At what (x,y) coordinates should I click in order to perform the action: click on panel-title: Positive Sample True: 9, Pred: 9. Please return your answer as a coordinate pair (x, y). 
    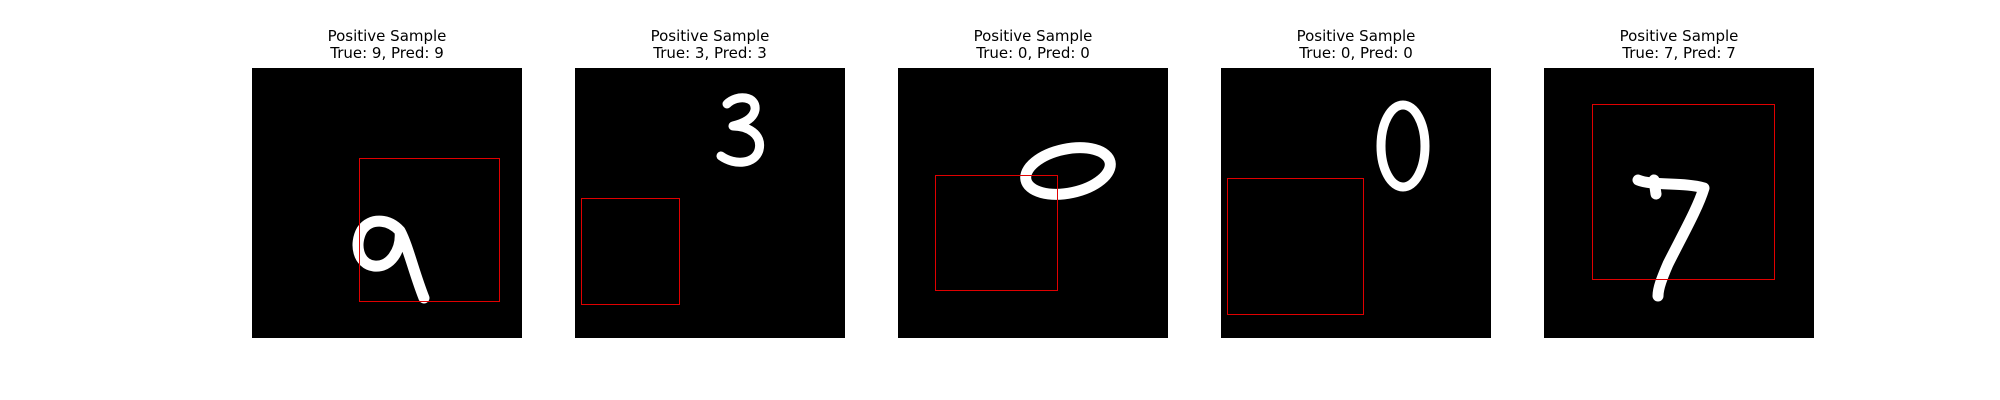
    Looking at the image, I should click on (387, 45).